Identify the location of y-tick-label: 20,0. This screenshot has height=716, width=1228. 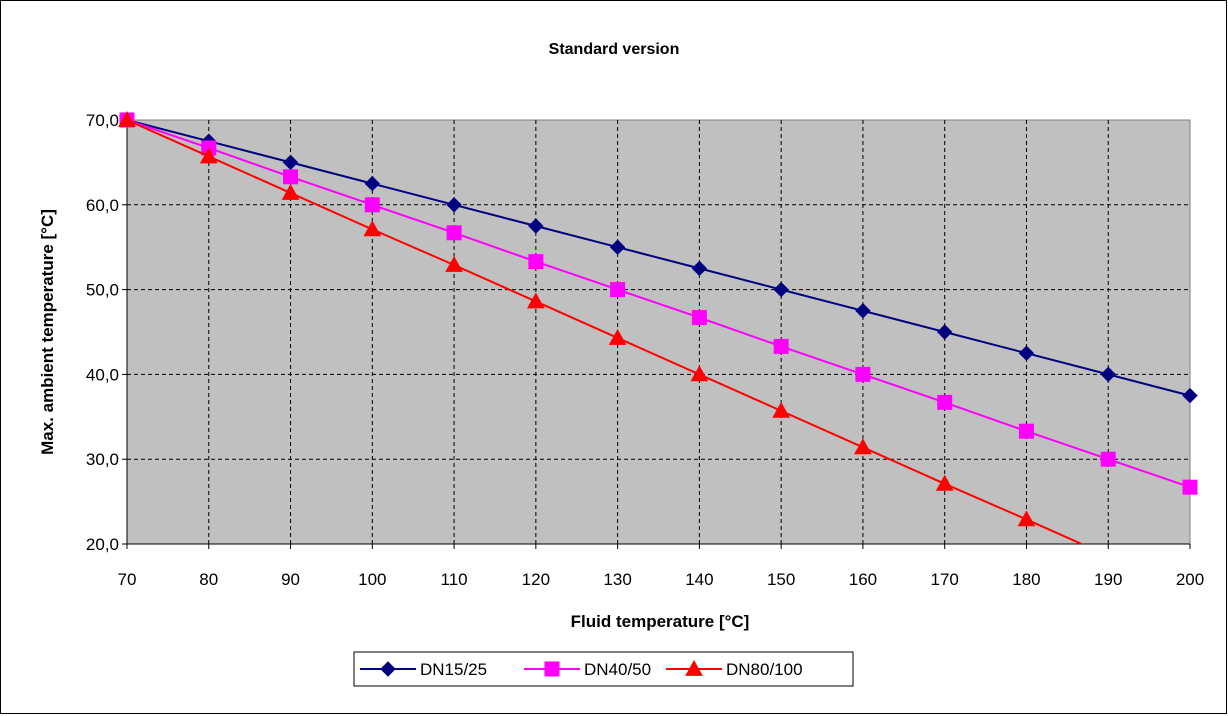
(102, 544).